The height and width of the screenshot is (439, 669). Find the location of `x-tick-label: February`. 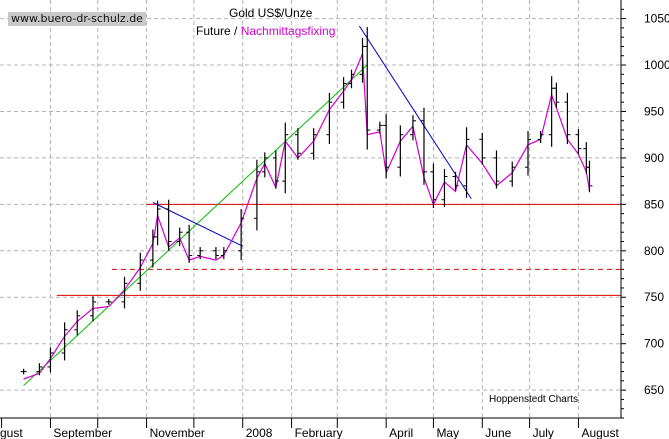

x-tick-label: February is located at coordinates (319, 432).